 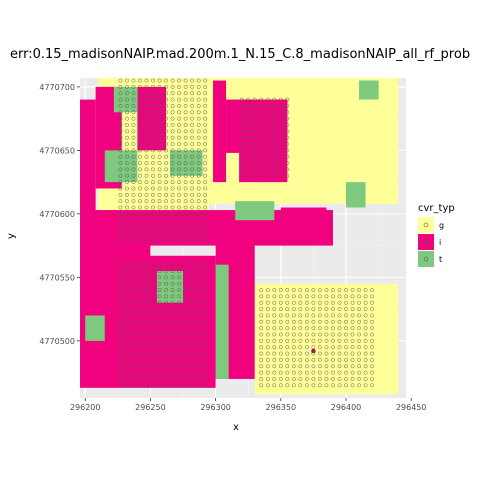 What do you see at coordinates (436, 235) in the screenshot?
I see `legend: cvr_typ git` at bounding box center [436, 235].